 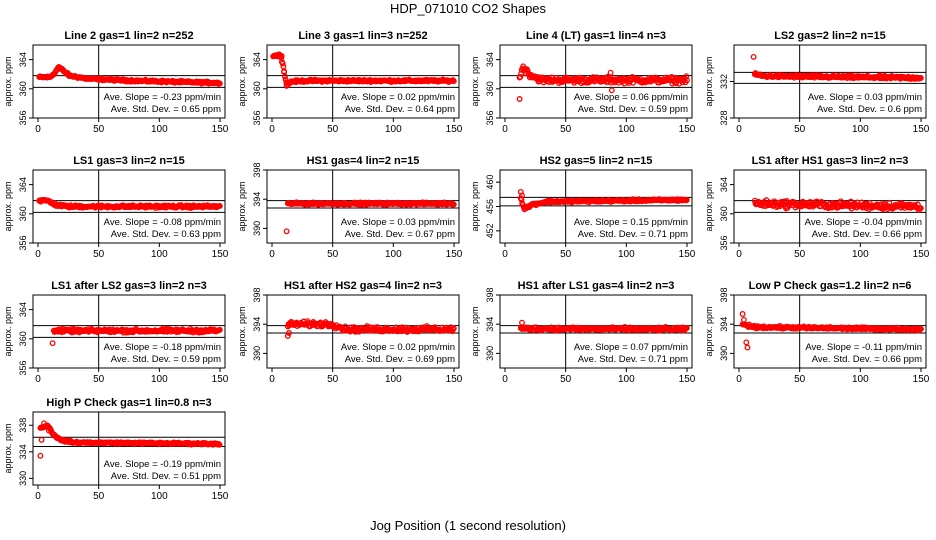 What do you see at coordinates (363, 286) in the screenshot?
I see `panel-title: HS1 after HS2 gas=4 lin=2 n=3` at bounding box center [363, 286].